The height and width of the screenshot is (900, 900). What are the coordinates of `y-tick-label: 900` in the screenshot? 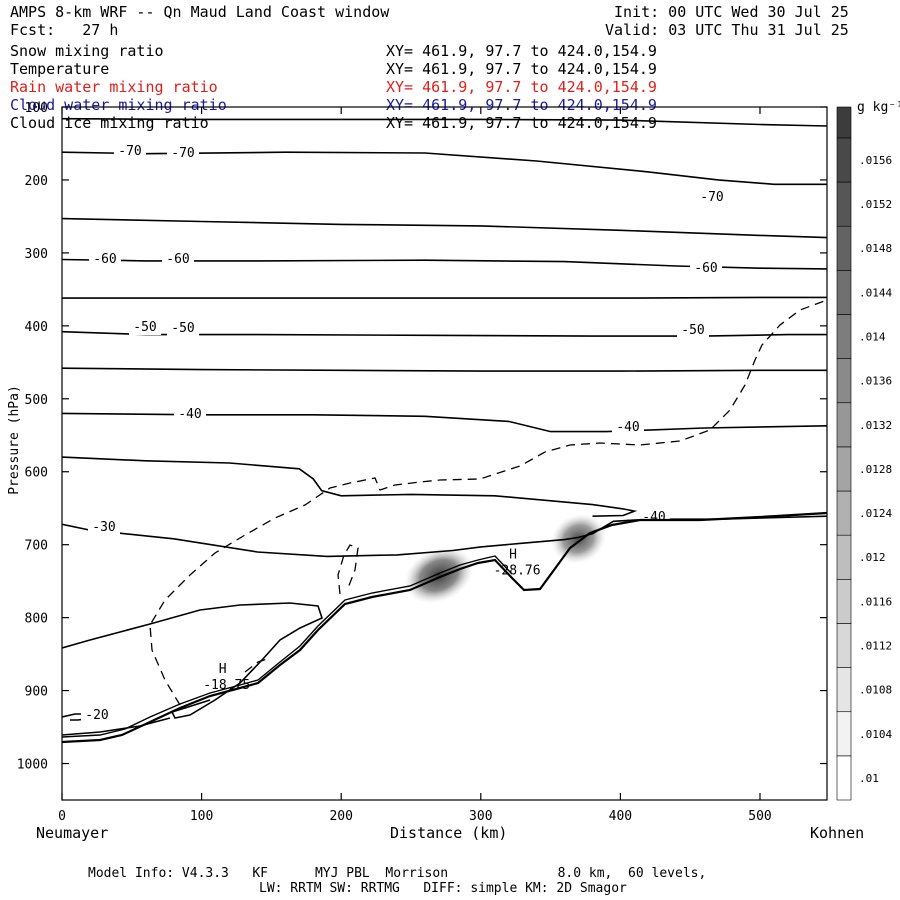 It's located at (36, 692).